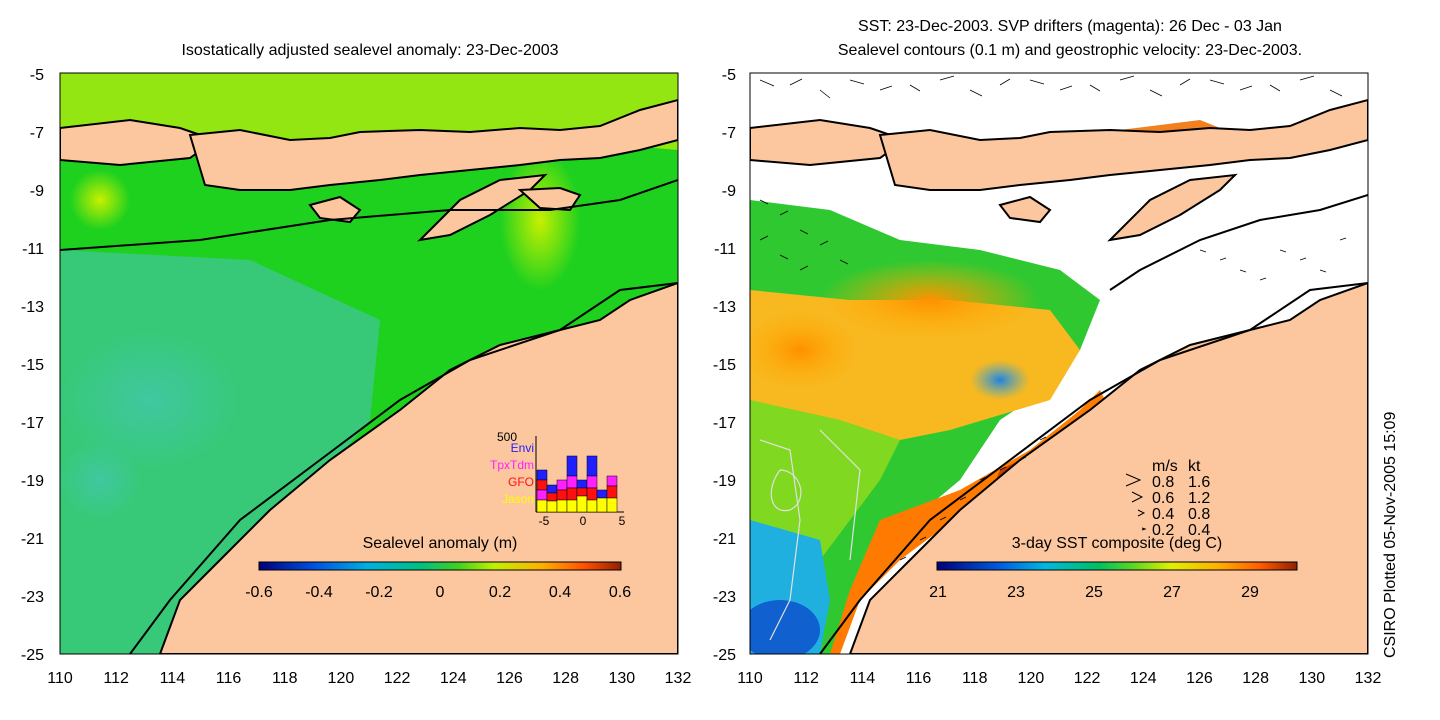 Image resolution: width=1440 pixels, height=720 pixels. I want to click on sla-tick: 0.2, so click(500, 592).